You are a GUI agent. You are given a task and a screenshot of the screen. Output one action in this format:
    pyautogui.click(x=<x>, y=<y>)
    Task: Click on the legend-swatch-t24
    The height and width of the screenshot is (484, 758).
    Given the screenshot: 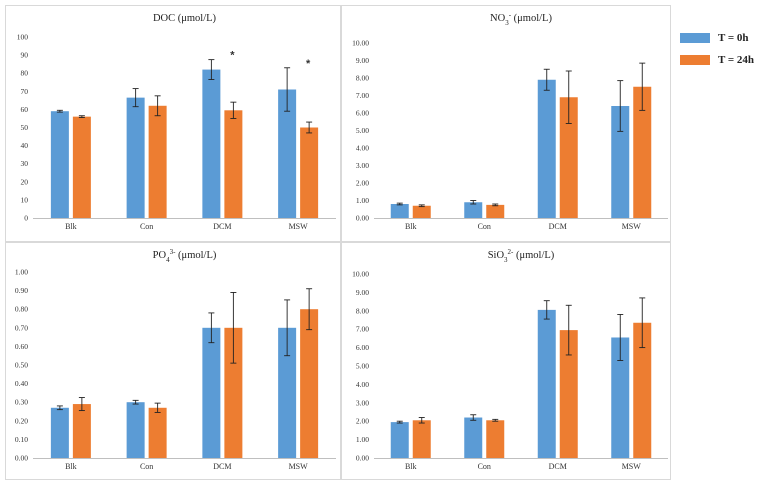 What is the action you would take?
    pyautogui.click(x=695, y=60)
    